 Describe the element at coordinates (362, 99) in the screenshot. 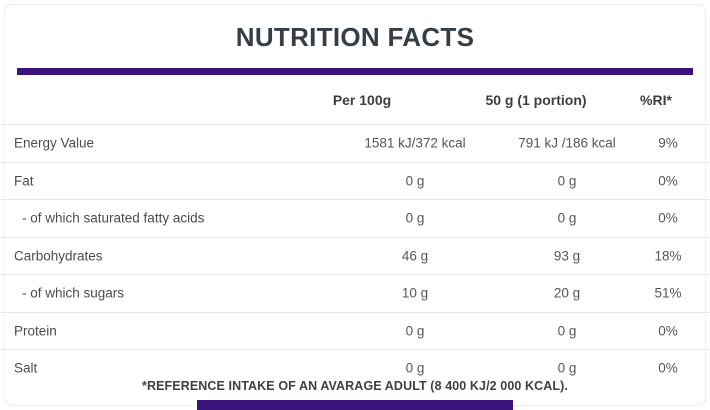

I see `col-header-per-100g: Per 100g` at that location.